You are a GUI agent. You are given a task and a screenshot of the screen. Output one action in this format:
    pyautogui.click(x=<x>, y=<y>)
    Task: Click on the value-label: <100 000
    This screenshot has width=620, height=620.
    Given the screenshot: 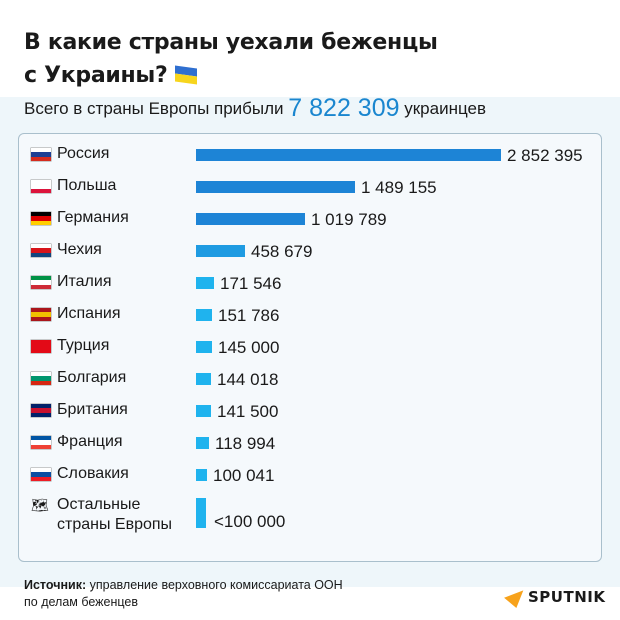 What is the action you would take?
    pyautogui.click(x=250, y=521)
    